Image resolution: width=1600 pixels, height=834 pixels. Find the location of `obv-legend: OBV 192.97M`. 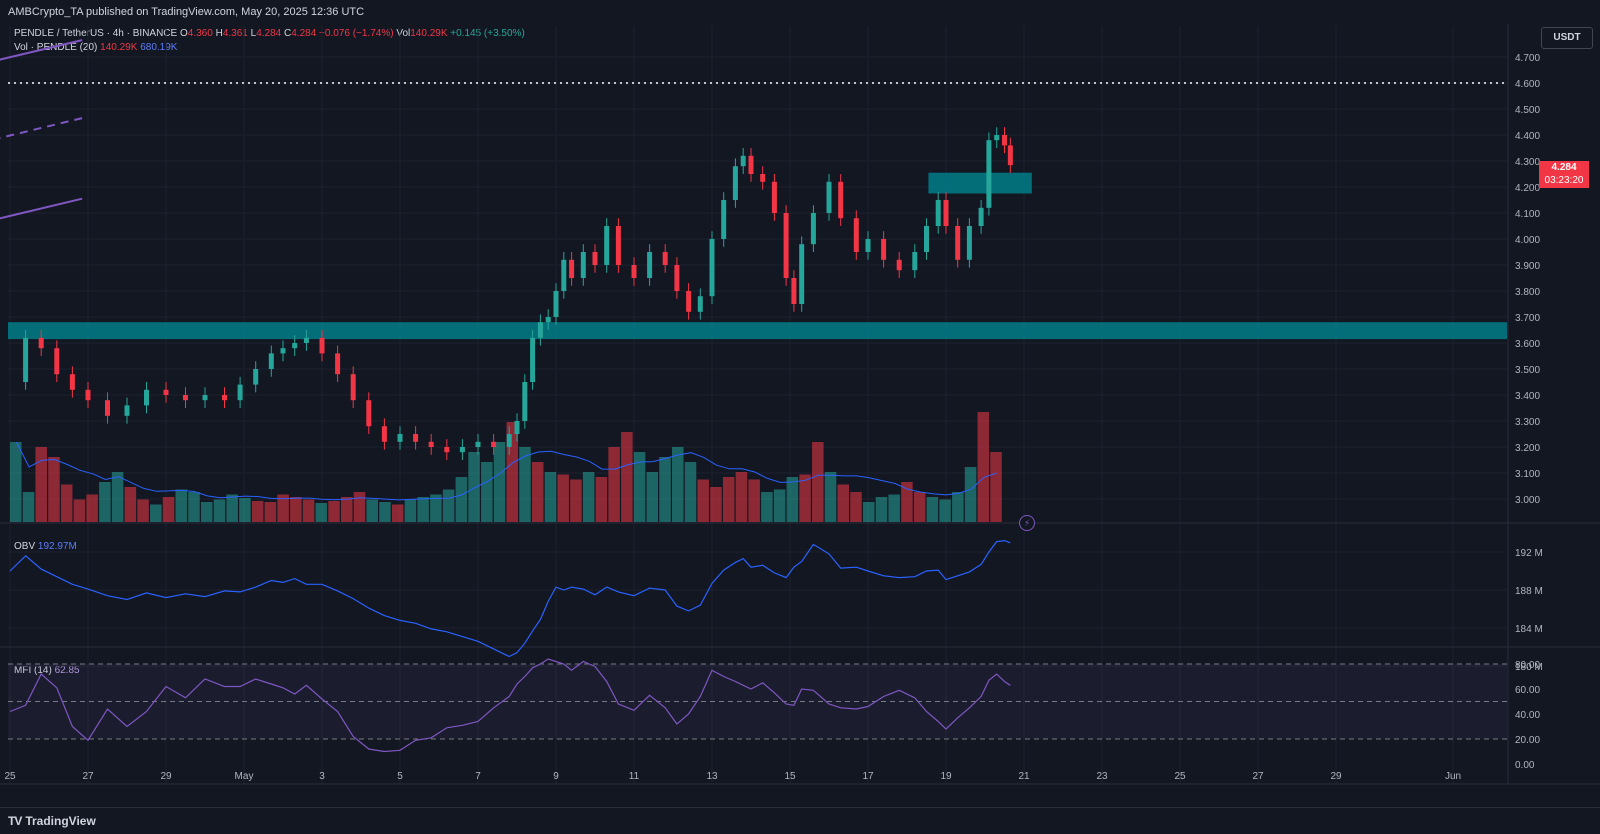

obv-legend: OBV 192.97M is located at coordinates (45, 546).